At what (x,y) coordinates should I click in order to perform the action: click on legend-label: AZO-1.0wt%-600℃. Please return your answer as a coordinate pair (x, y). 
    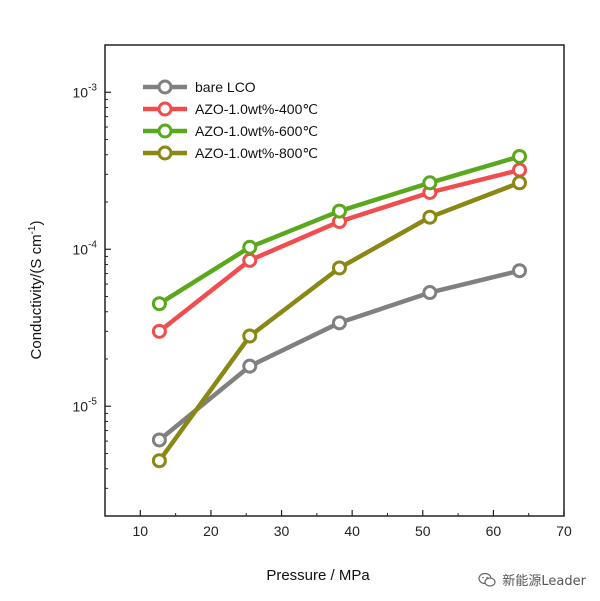
    Looking at the image, I should click on (256, 131).